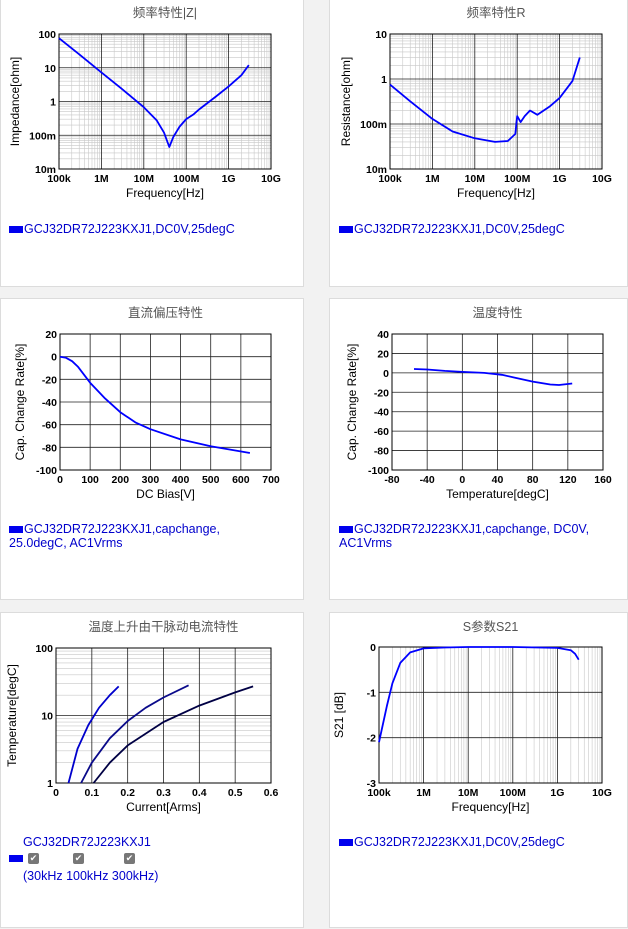 The height and width of the screenshot is (929, 628). Describe the element at coordinates (271, 793) in the screenshot. I see `x-tick-label: 0.6` at that location.